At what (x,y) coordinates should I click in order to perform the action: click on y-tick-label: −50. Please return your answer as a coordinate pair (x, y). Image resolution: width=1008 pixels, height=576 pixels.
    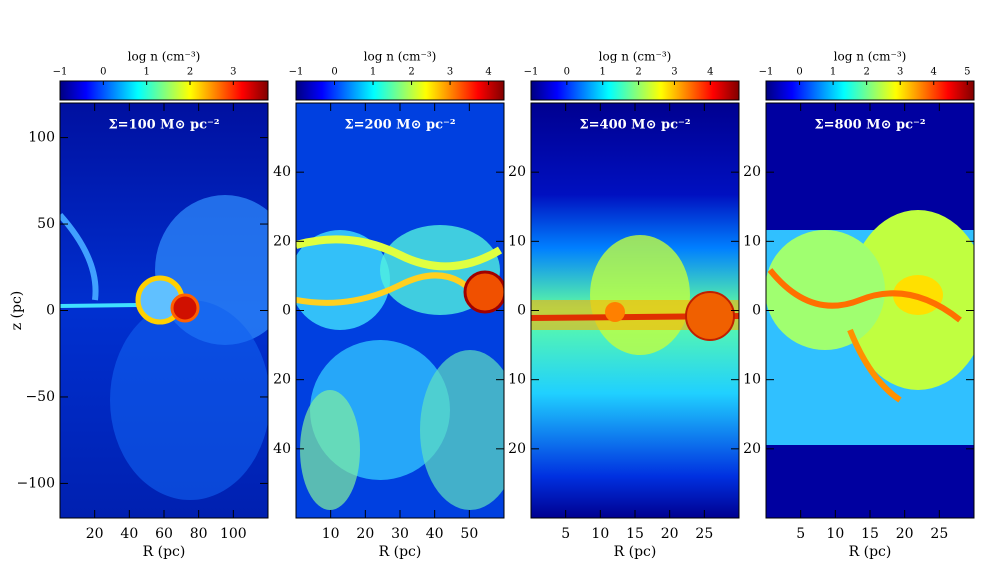
    Looking at the image, I should click on (40, 397).